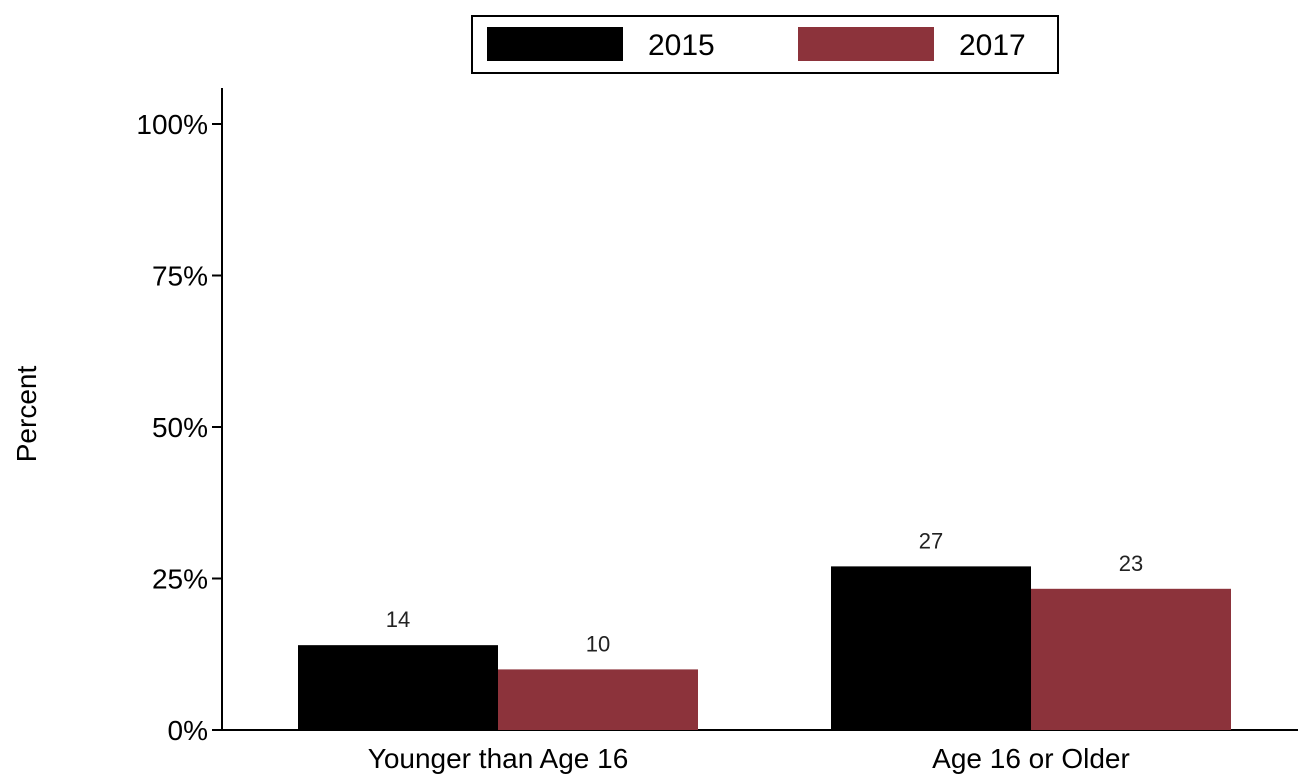 Image resolution: width=1308 pixels, height=780 pixels. What do you see at coordinates (555, 44) in the screenshot?
I see `legend-swatch-2015` at bounding box center [555, 44].